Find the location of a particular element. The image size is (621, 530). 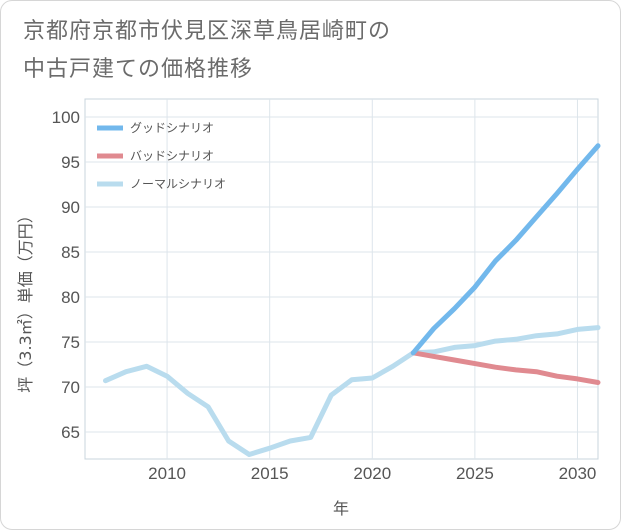

x-axis-ticks: 2010 2015 2020 2025 2030 is located at coordinates (372, 473).